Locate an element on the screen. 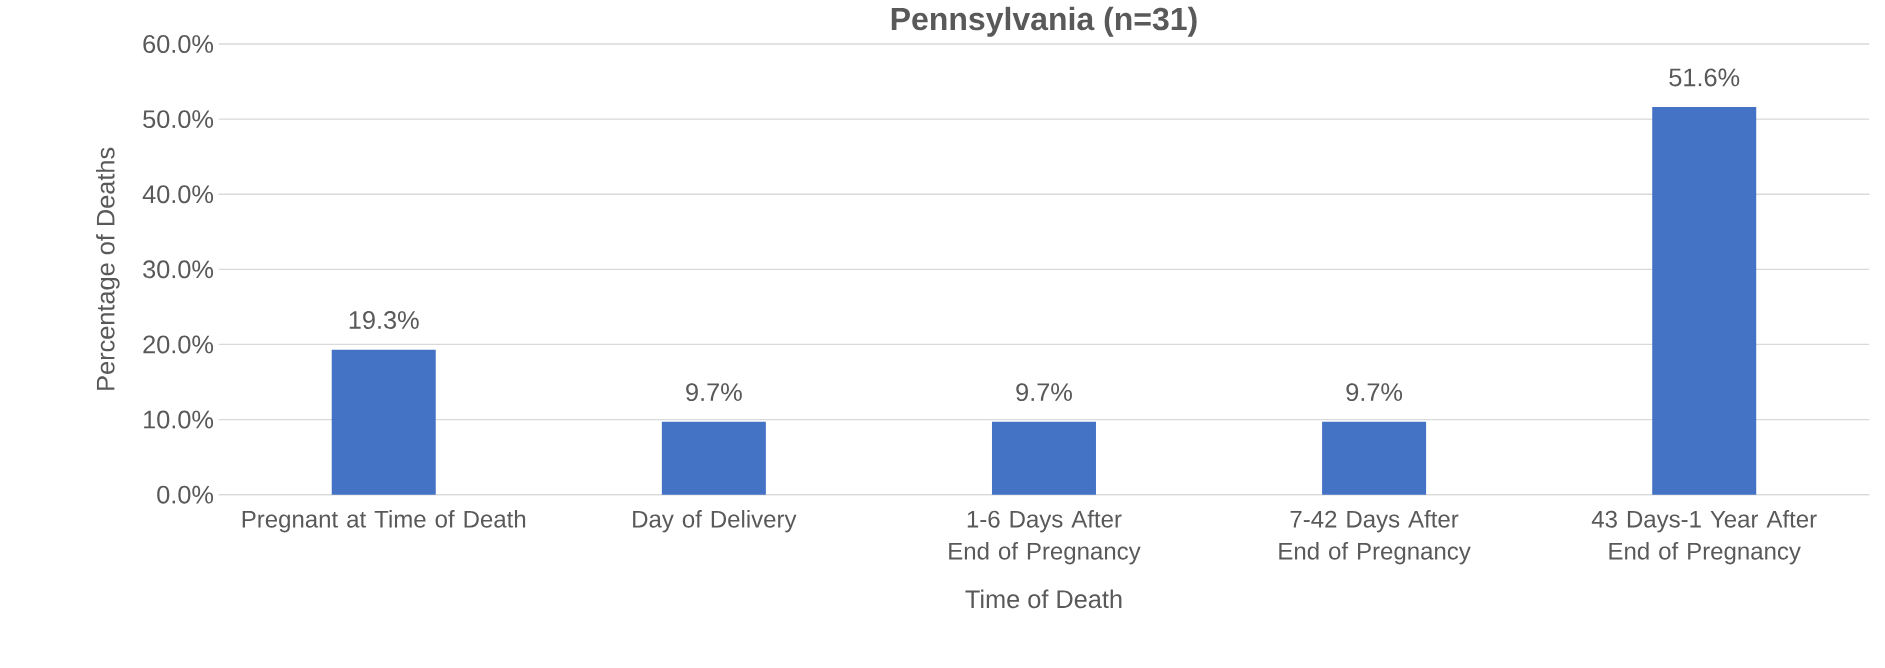 This screenshot has height=668, width=1885. x-axis-title: Time of Death is located at coordinates (1043, 599).